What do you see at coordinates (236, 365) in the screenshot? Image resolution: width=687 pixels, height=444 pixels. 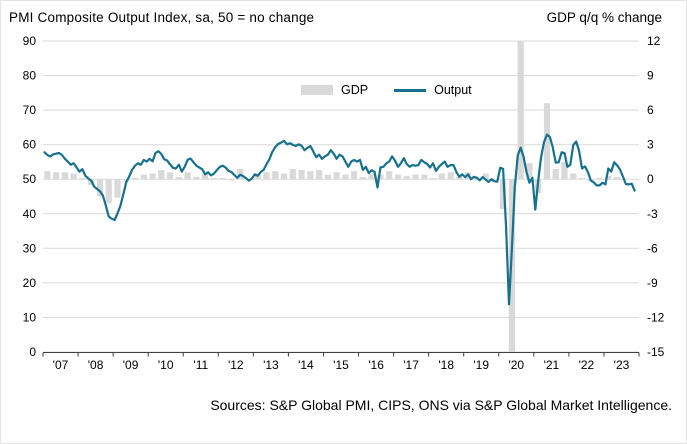 I see `svg-text: '12` at bounding box center [236, 365].